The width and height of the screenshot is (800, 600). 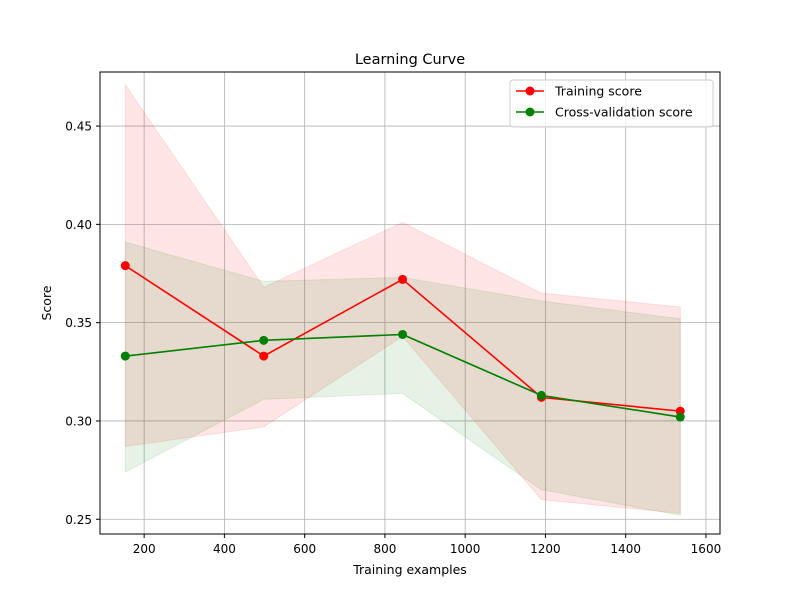 What do you see at coordinates (384, 549) in the screenshot?
I see `x-tick-label: 800` at bounding box center [384, 549].